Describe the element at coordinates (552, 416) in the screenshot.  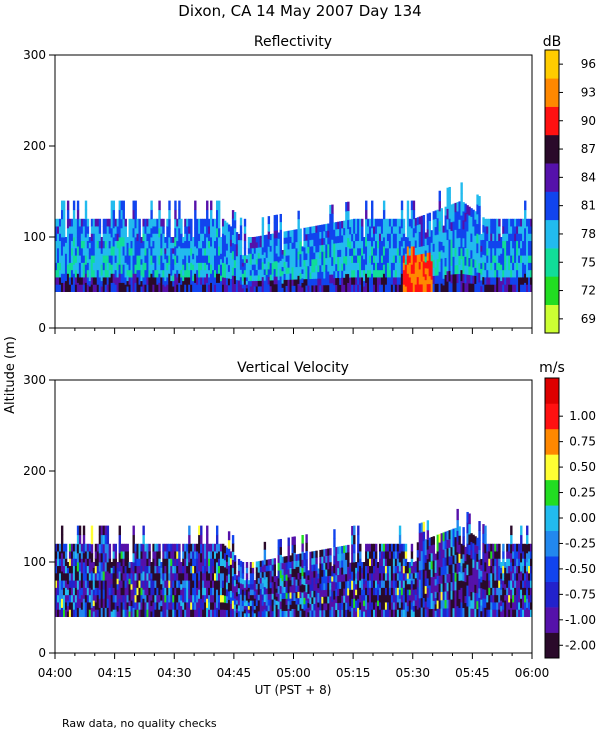
I see `colorbar-swatch` at that location.